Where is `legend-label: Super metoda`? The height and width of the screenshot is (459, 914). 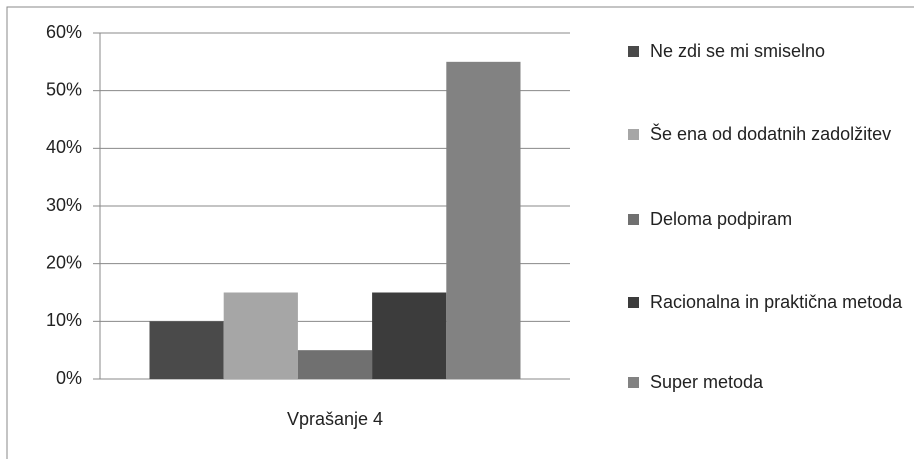
legend-label: Super metoda is located at coordinates (707, 382).